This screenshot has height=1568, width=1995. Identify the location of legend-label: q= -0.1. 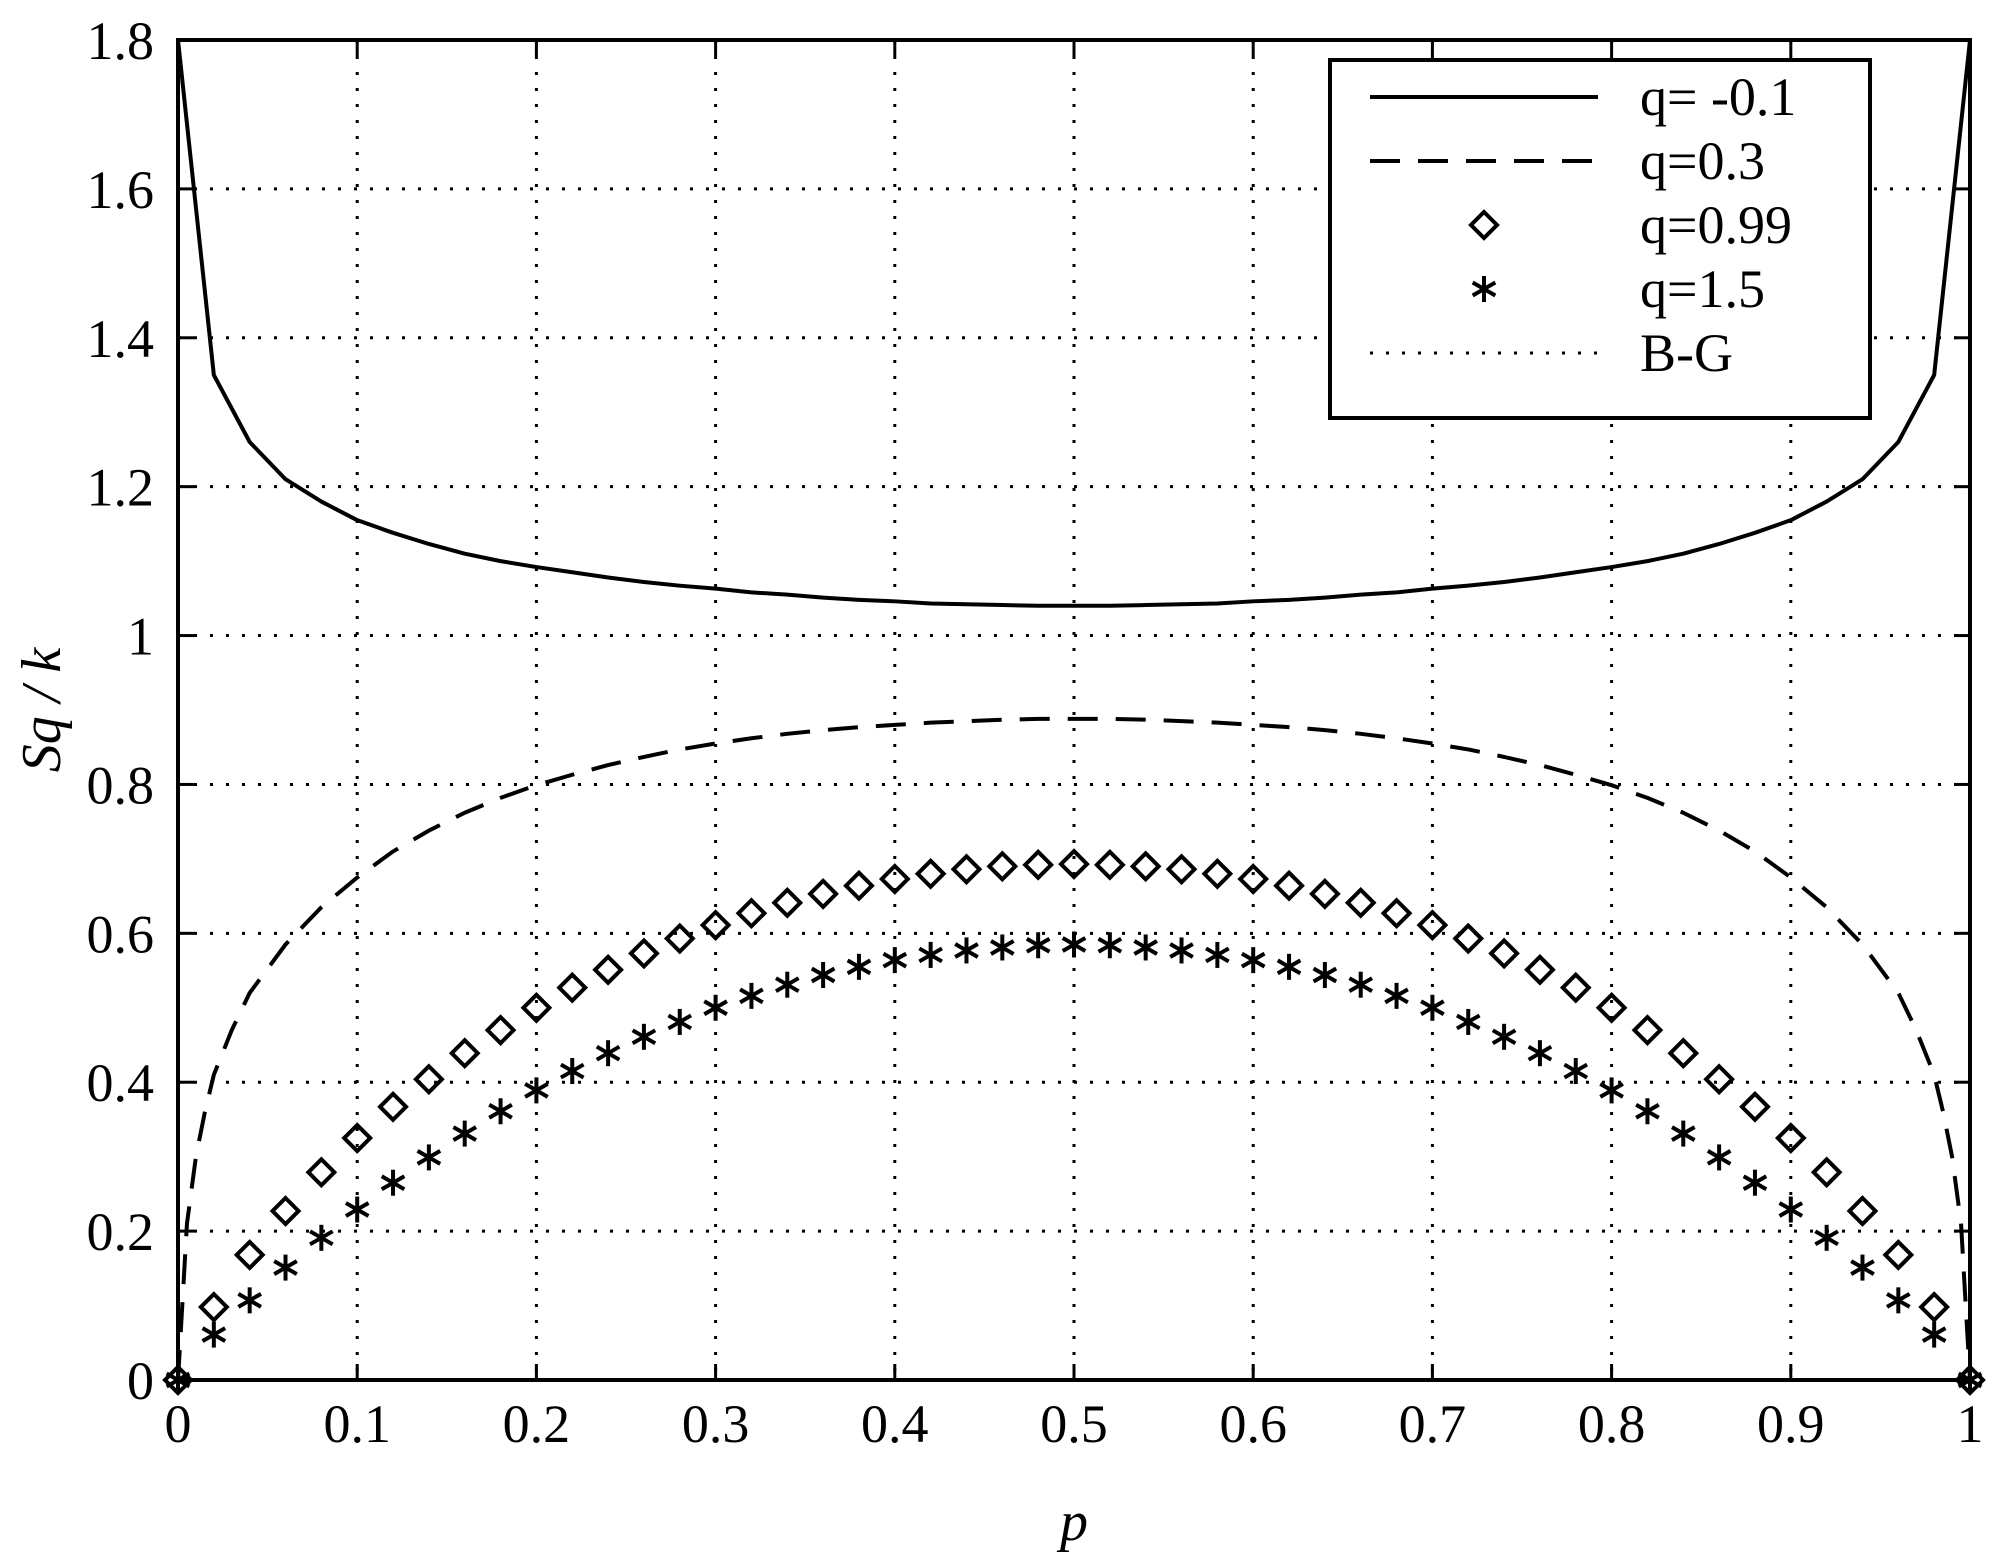
(1718, 97).